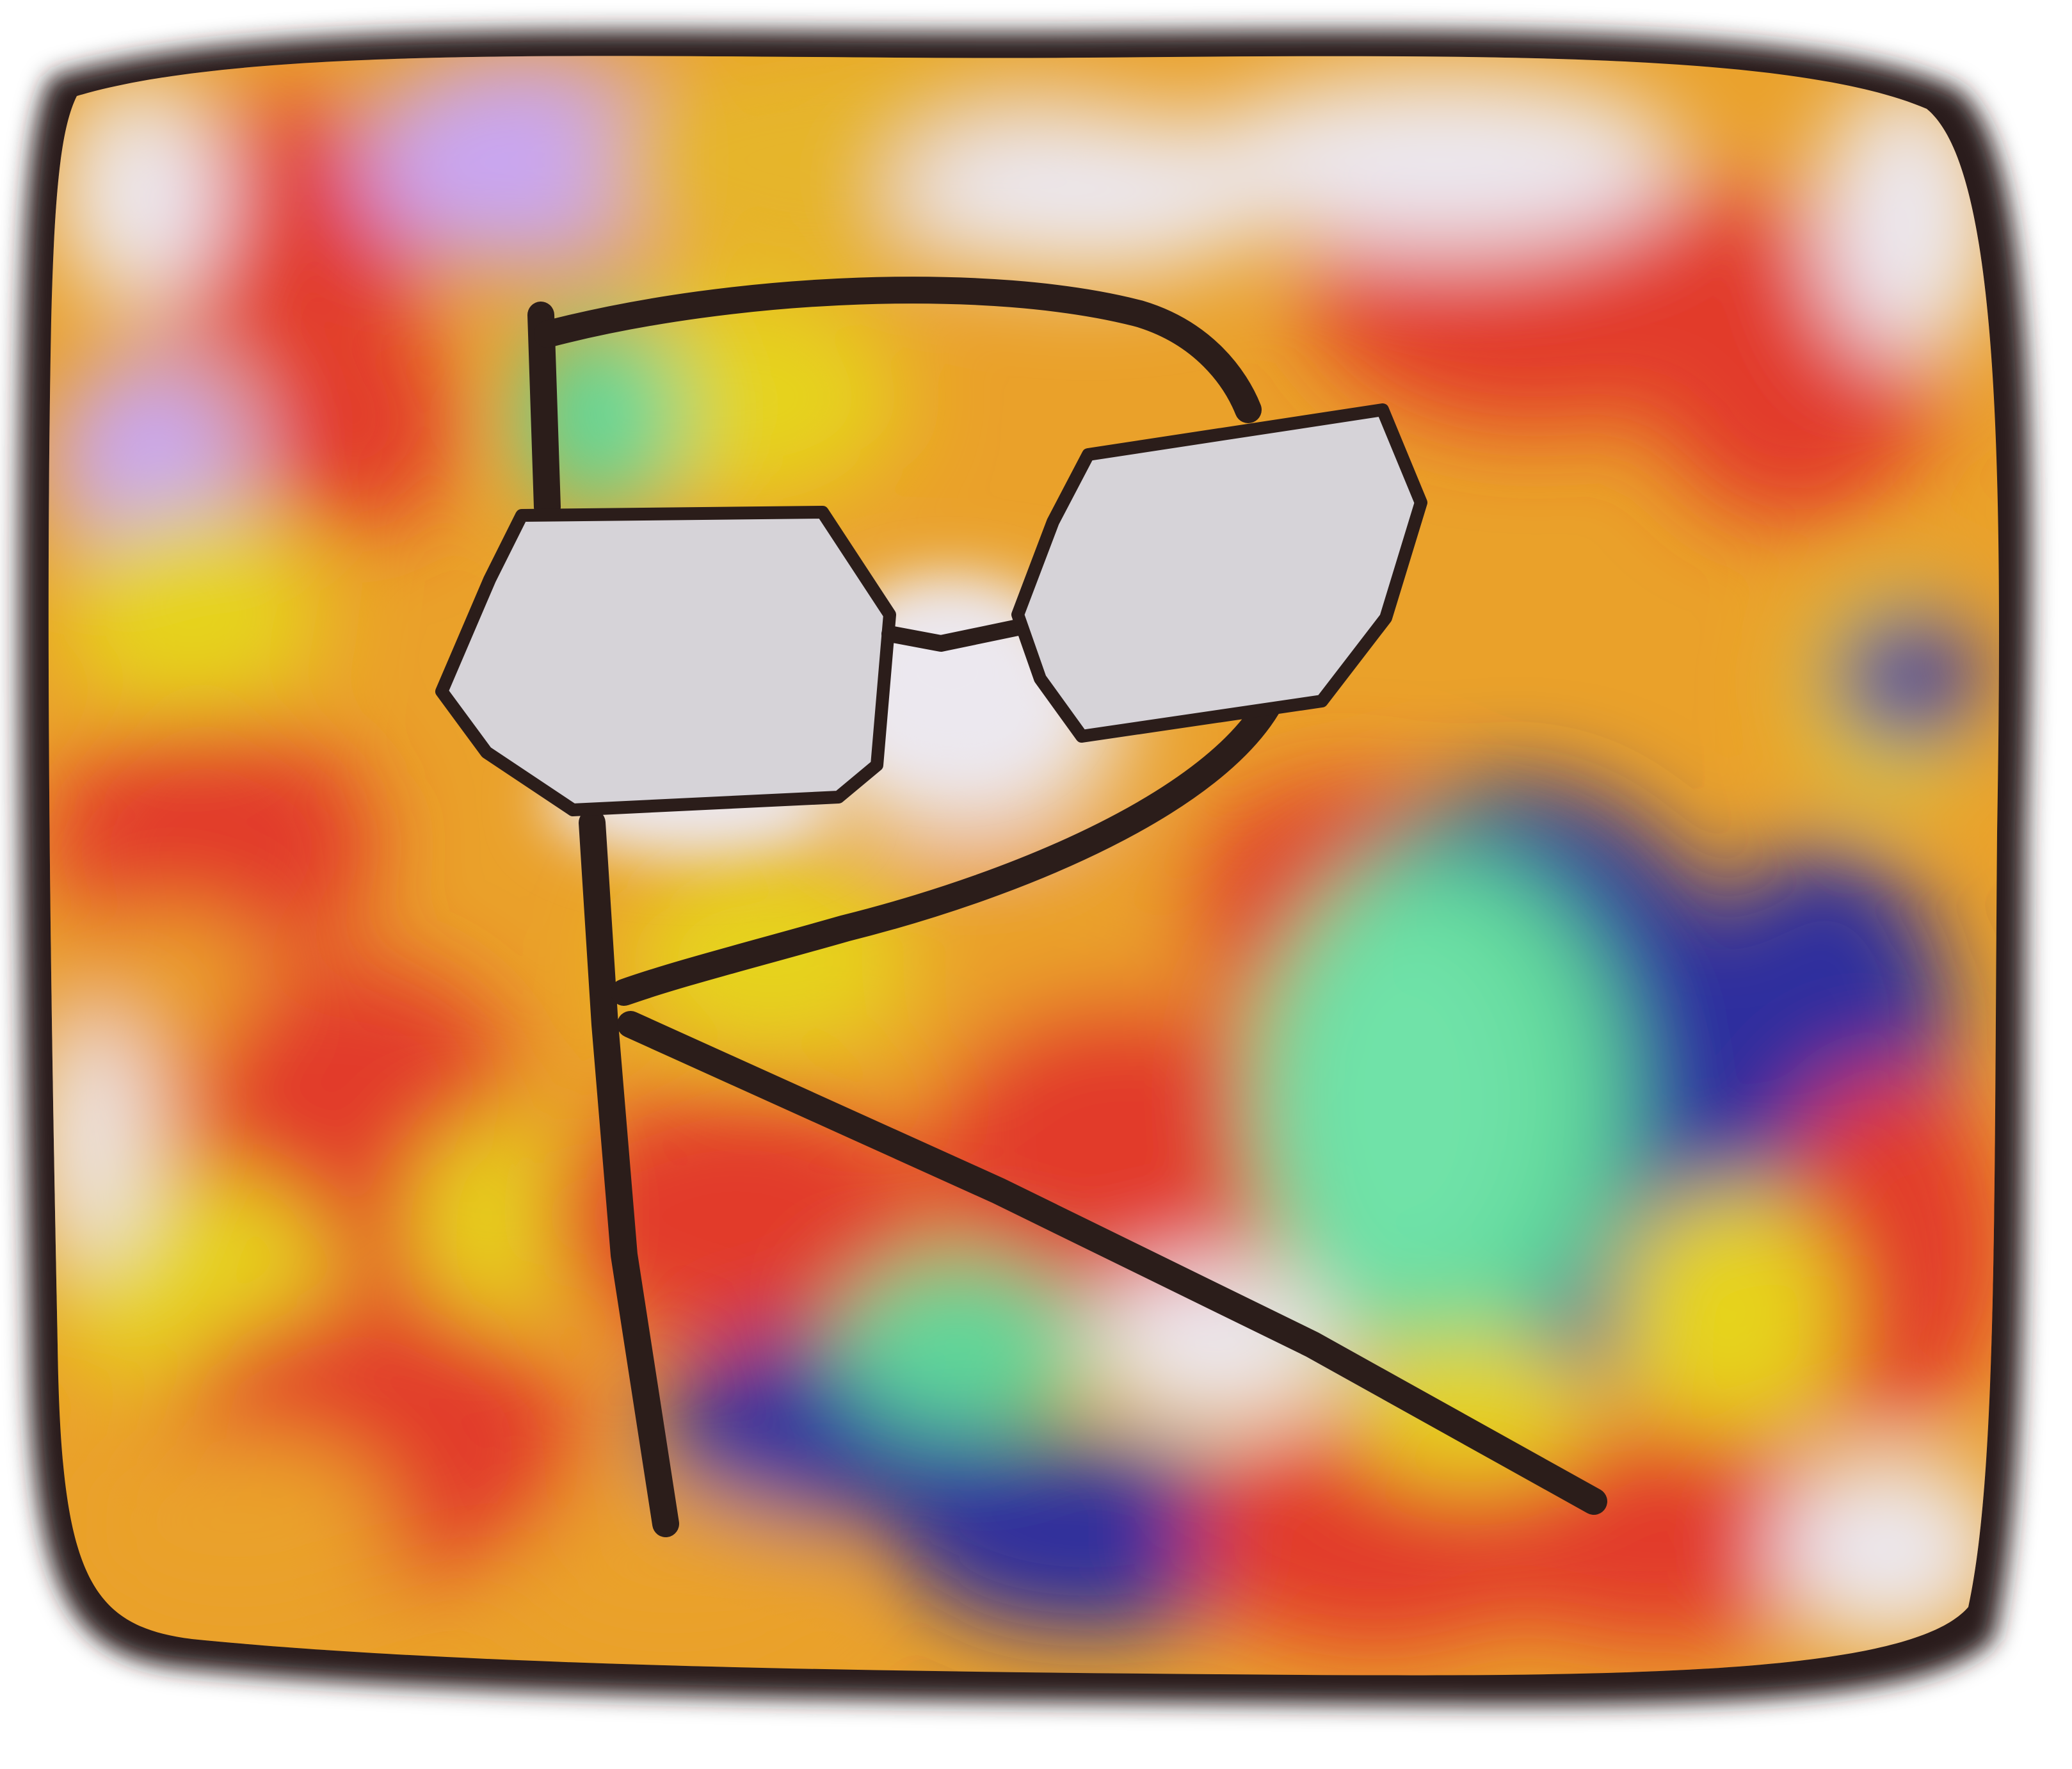 This screenshot has width=2072, height=1769. I want to click on left-lens, so click(665, 661).